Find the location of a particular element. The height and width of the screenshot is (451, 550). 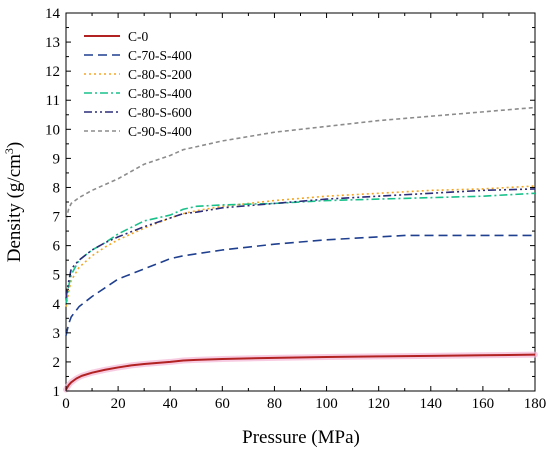

legend-label-3: C-80-S-400 is located at coordinates (160, 93).